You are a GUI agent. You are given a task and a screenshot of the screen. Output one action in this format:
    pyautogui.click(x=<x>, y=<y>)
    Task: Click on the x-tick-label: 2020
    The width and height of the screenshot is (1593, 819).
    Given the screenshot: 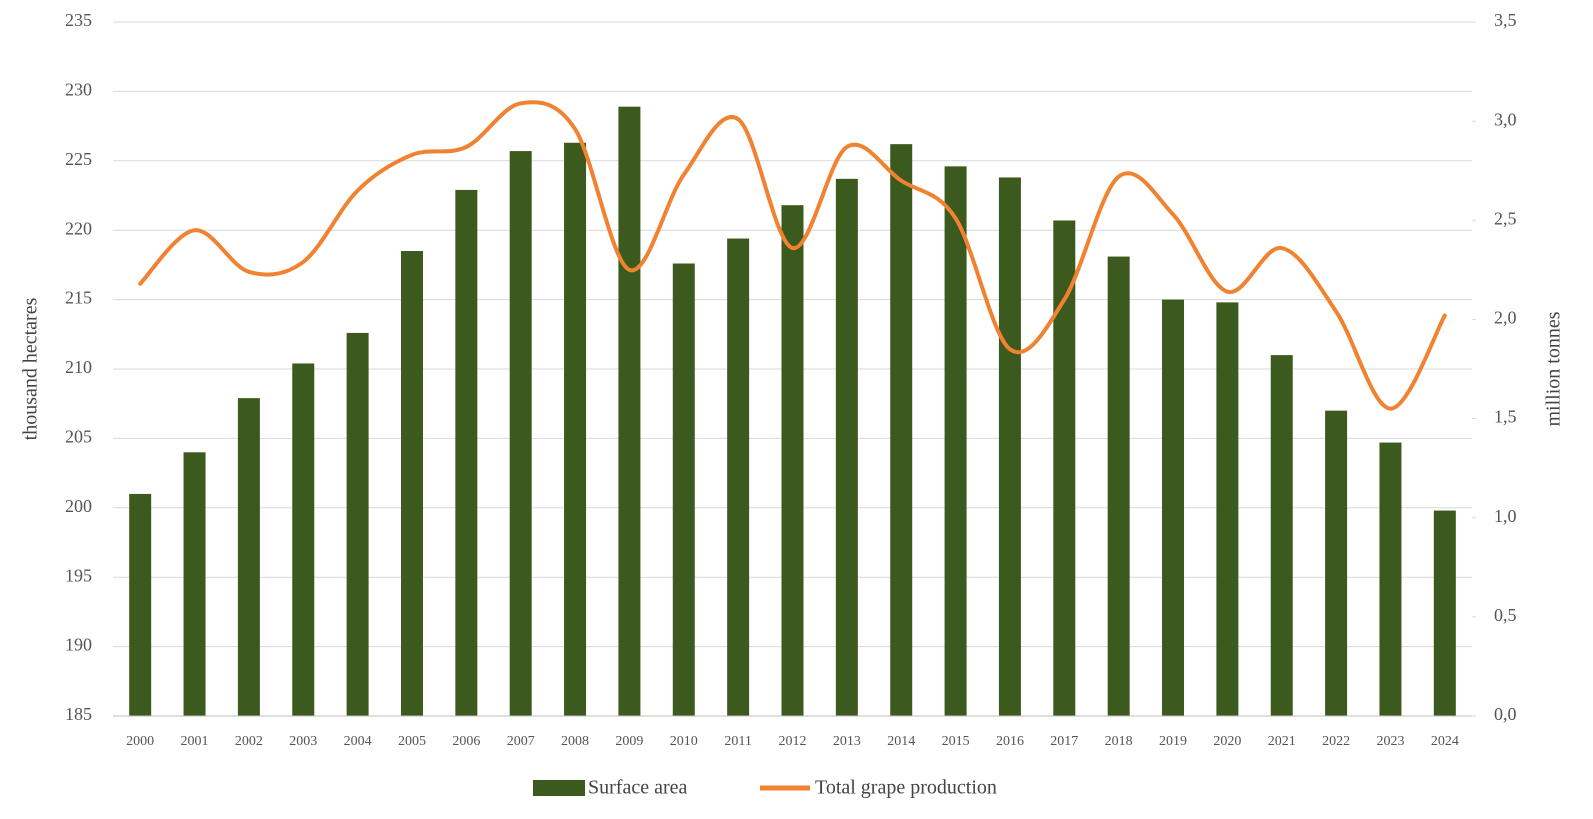 What is the action you would take?
    pyautogui.click(x=1227, y=741)
    